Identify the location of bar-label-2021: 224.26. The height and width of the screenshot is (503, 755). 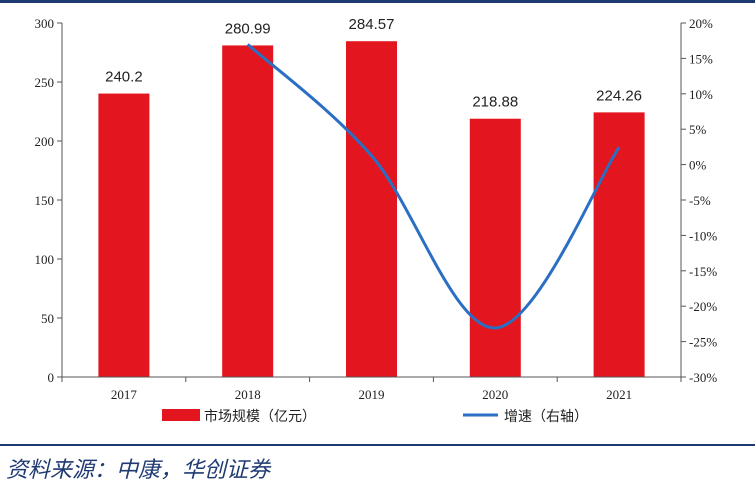
(619, 95).